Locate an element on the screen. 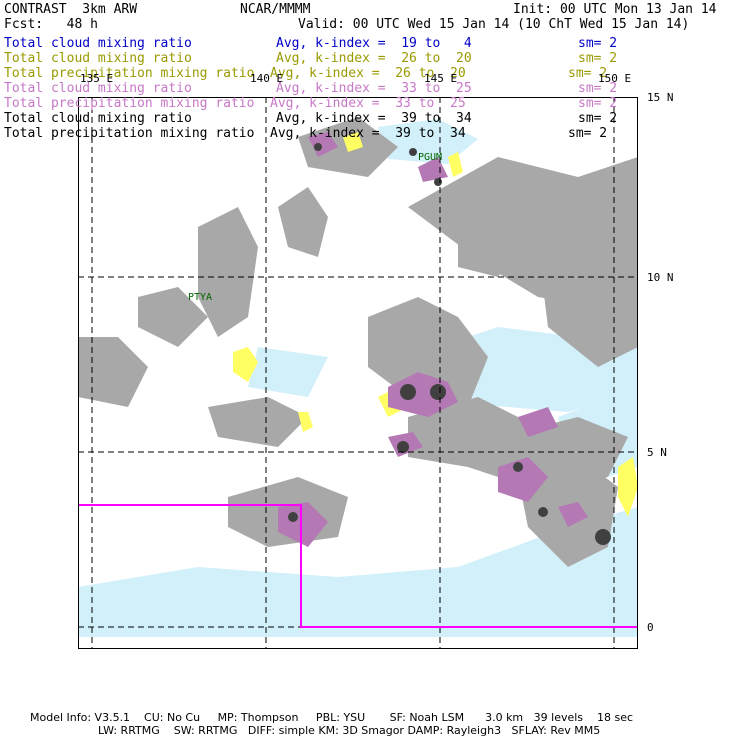  lat-label: 5 N is located at coordinates (657, 452).